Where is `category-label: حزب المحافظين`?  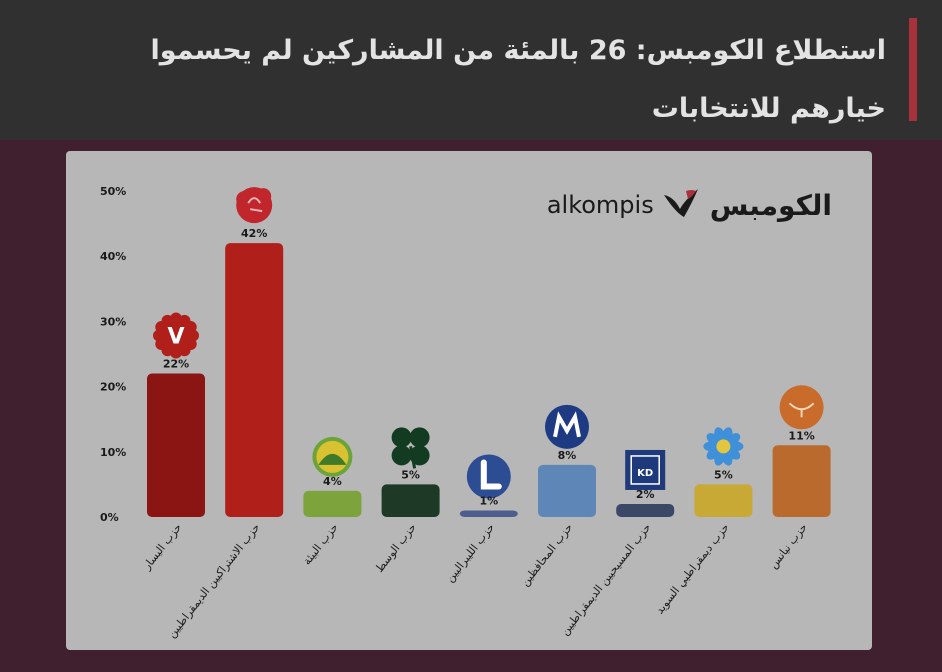 category-label: حزب المحافظين is located at coordinates (546, 555).